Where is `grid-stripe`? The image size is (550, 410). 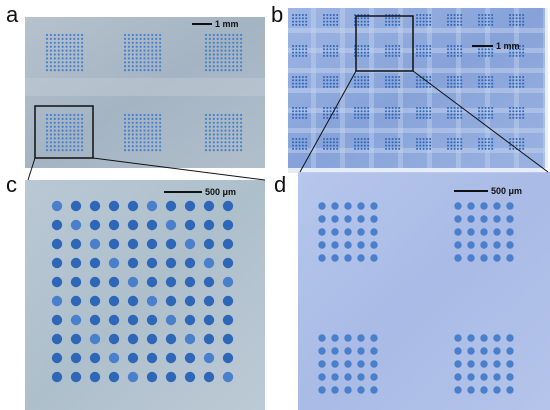 grid-stripe is located at coordinates (516, 88).